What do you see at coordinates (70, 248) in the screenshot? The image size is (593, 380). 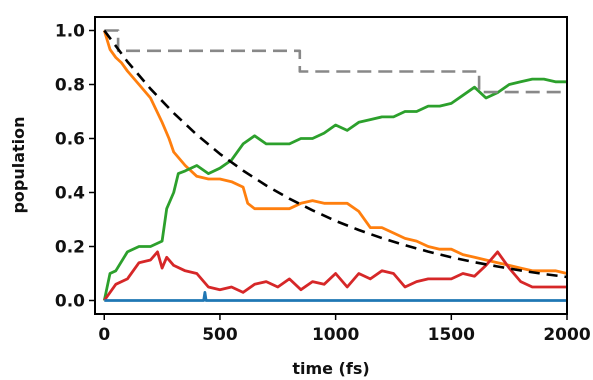 I see `y-tick-label: 0.2` at bounding box center [70, 248].